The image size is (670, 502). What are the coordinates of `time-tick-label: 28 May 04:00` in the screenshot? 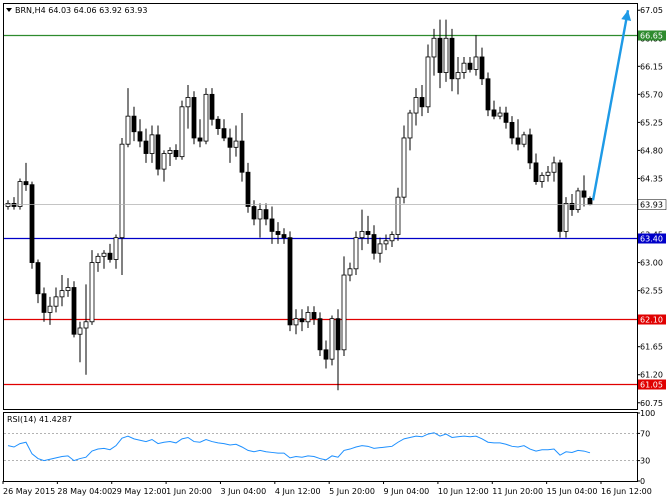 It's located at (84, 491).